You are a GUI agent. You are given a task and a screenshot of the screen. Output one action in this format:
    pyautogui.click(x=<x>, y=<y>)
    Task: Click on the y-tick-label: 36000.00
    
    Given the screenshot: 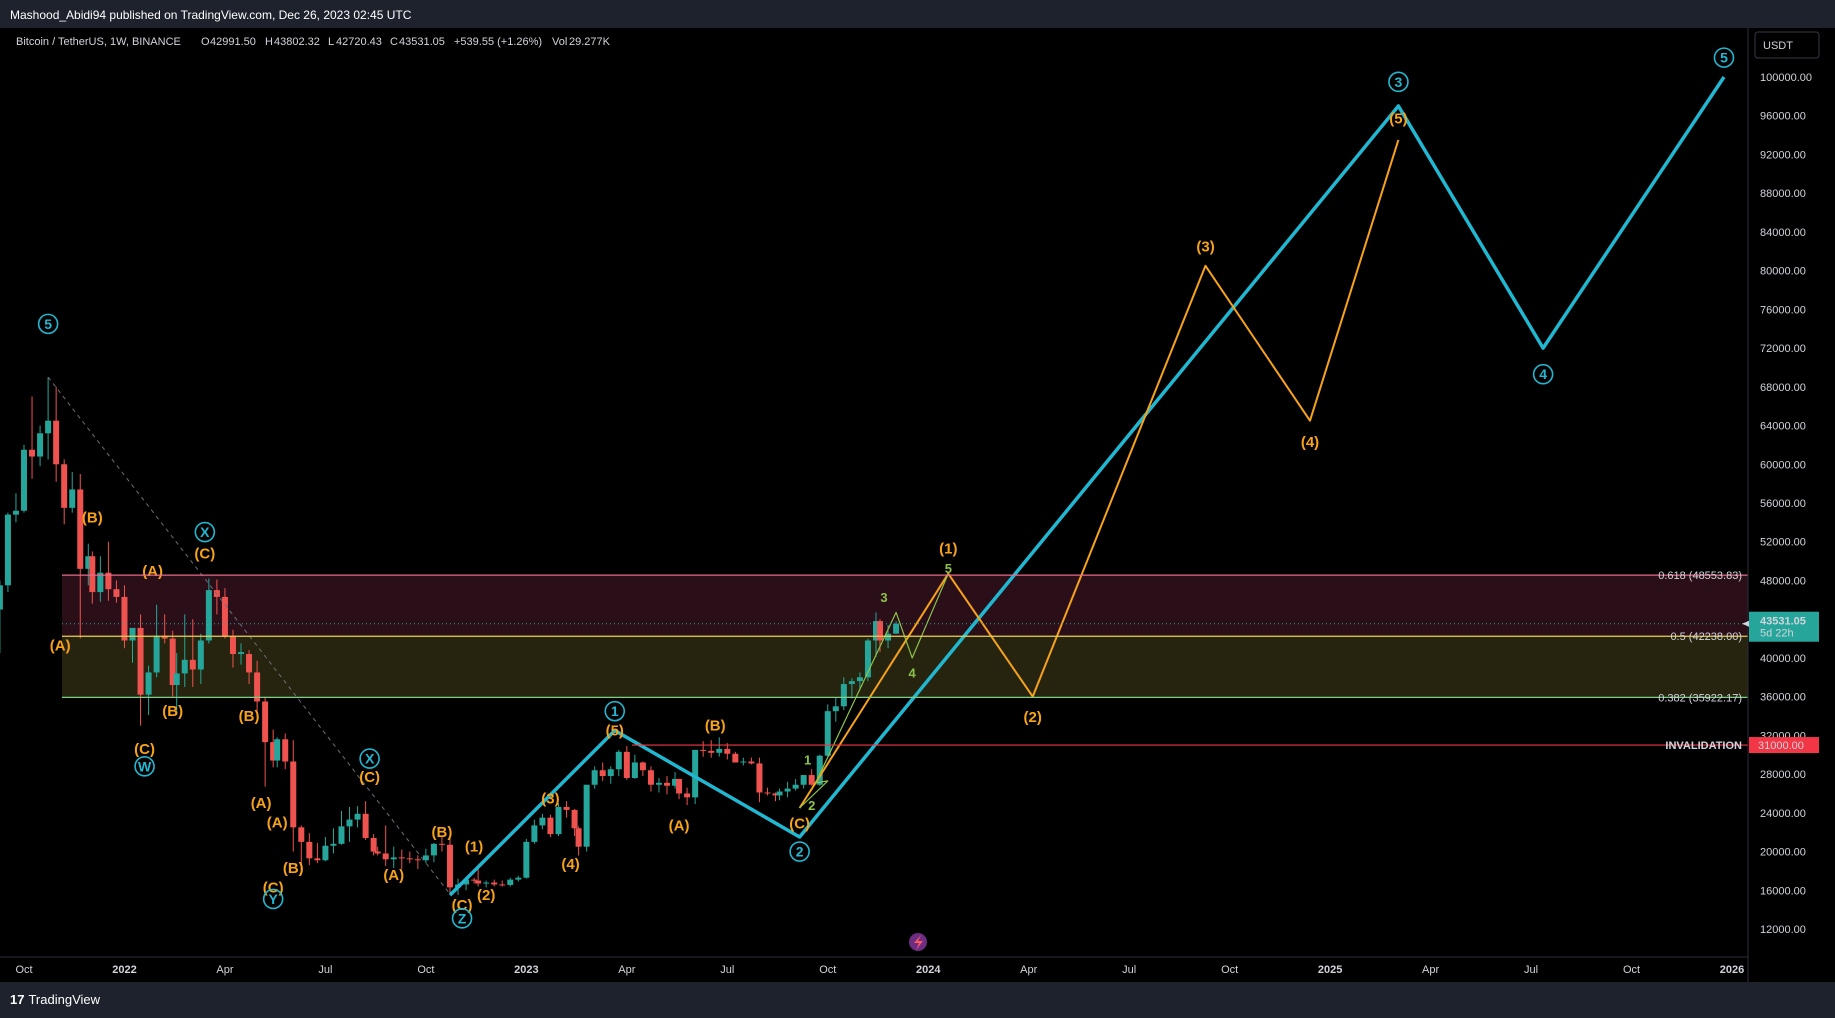 What is the action you would take?
    pyautogui.click(x=1783, y=698)
    